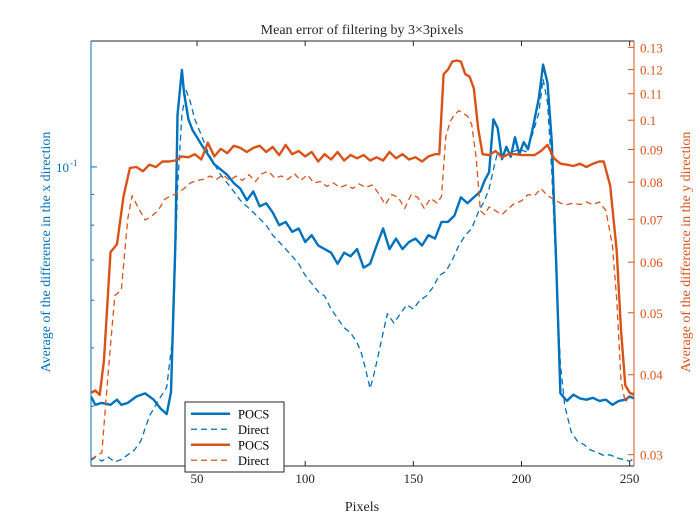 The width and height of the screenshot is (700, 525). Describe the element at coordinates (197, 478) in the screenshot. I see `x-tick-label: 50` at that location.